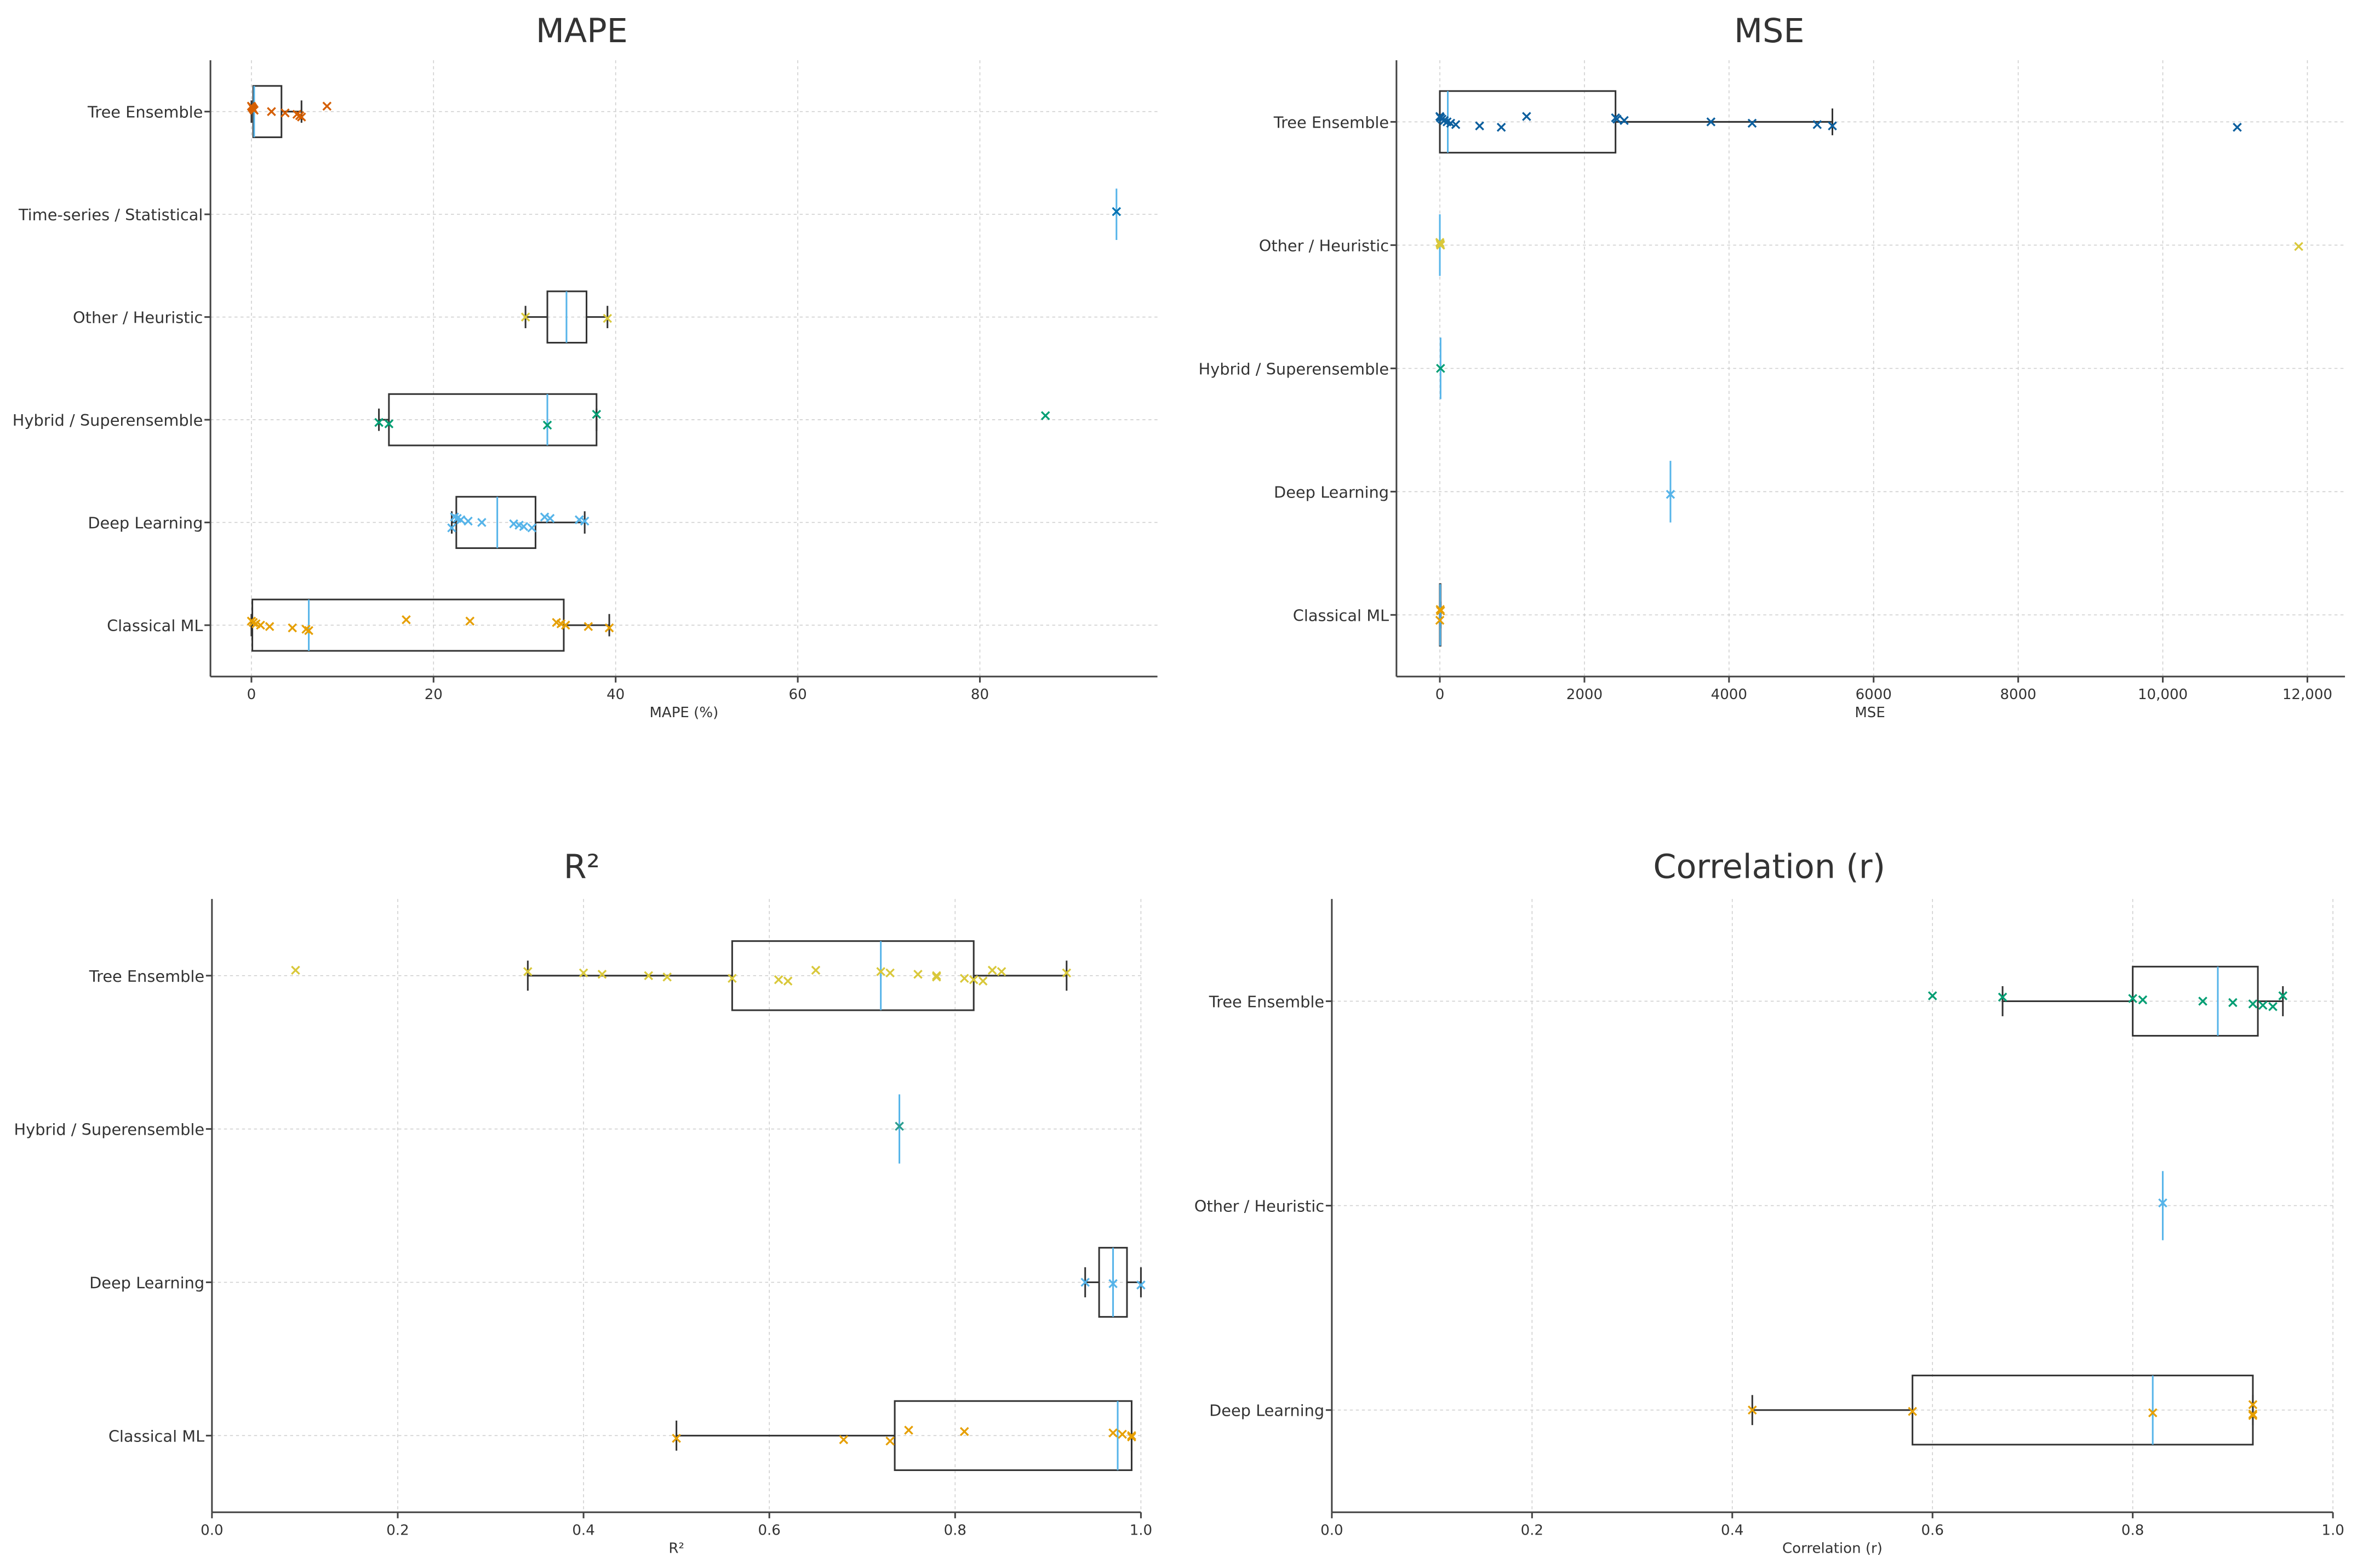 The height and width of the screenshot is (1568, 2357). Describe the element at coordinates (583, 1530) in the screenshot. I see `x-tick-label: 0.4` at that location.